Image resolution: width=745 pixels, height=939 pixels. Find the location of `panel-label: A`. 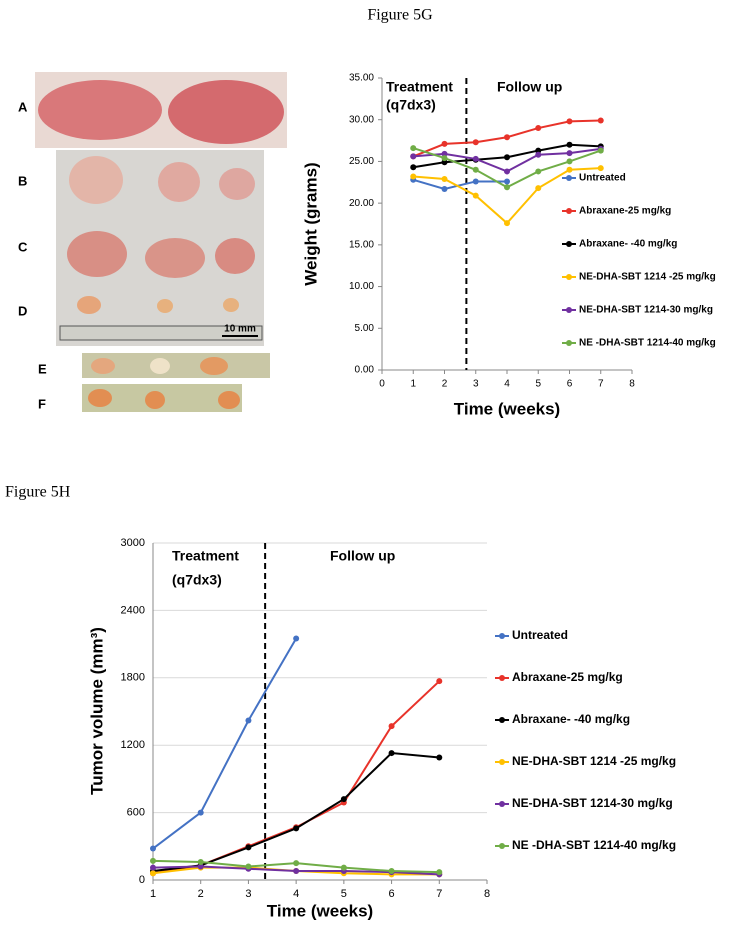

panel-label: A is located at coordinates (23, 106).